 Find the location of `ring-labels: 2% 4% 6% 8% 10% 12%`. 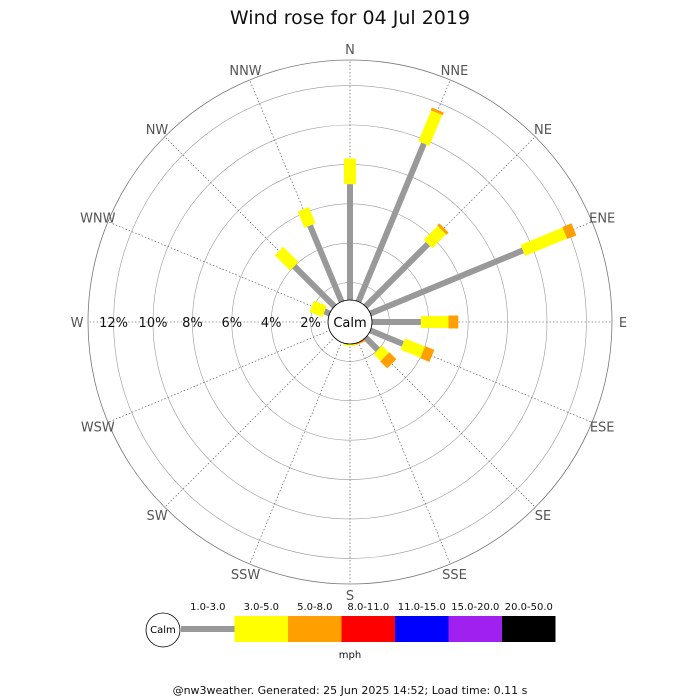

ring-labels: 2% 4% 6% 8% 10% 12% is located at coordinates (210, 323).